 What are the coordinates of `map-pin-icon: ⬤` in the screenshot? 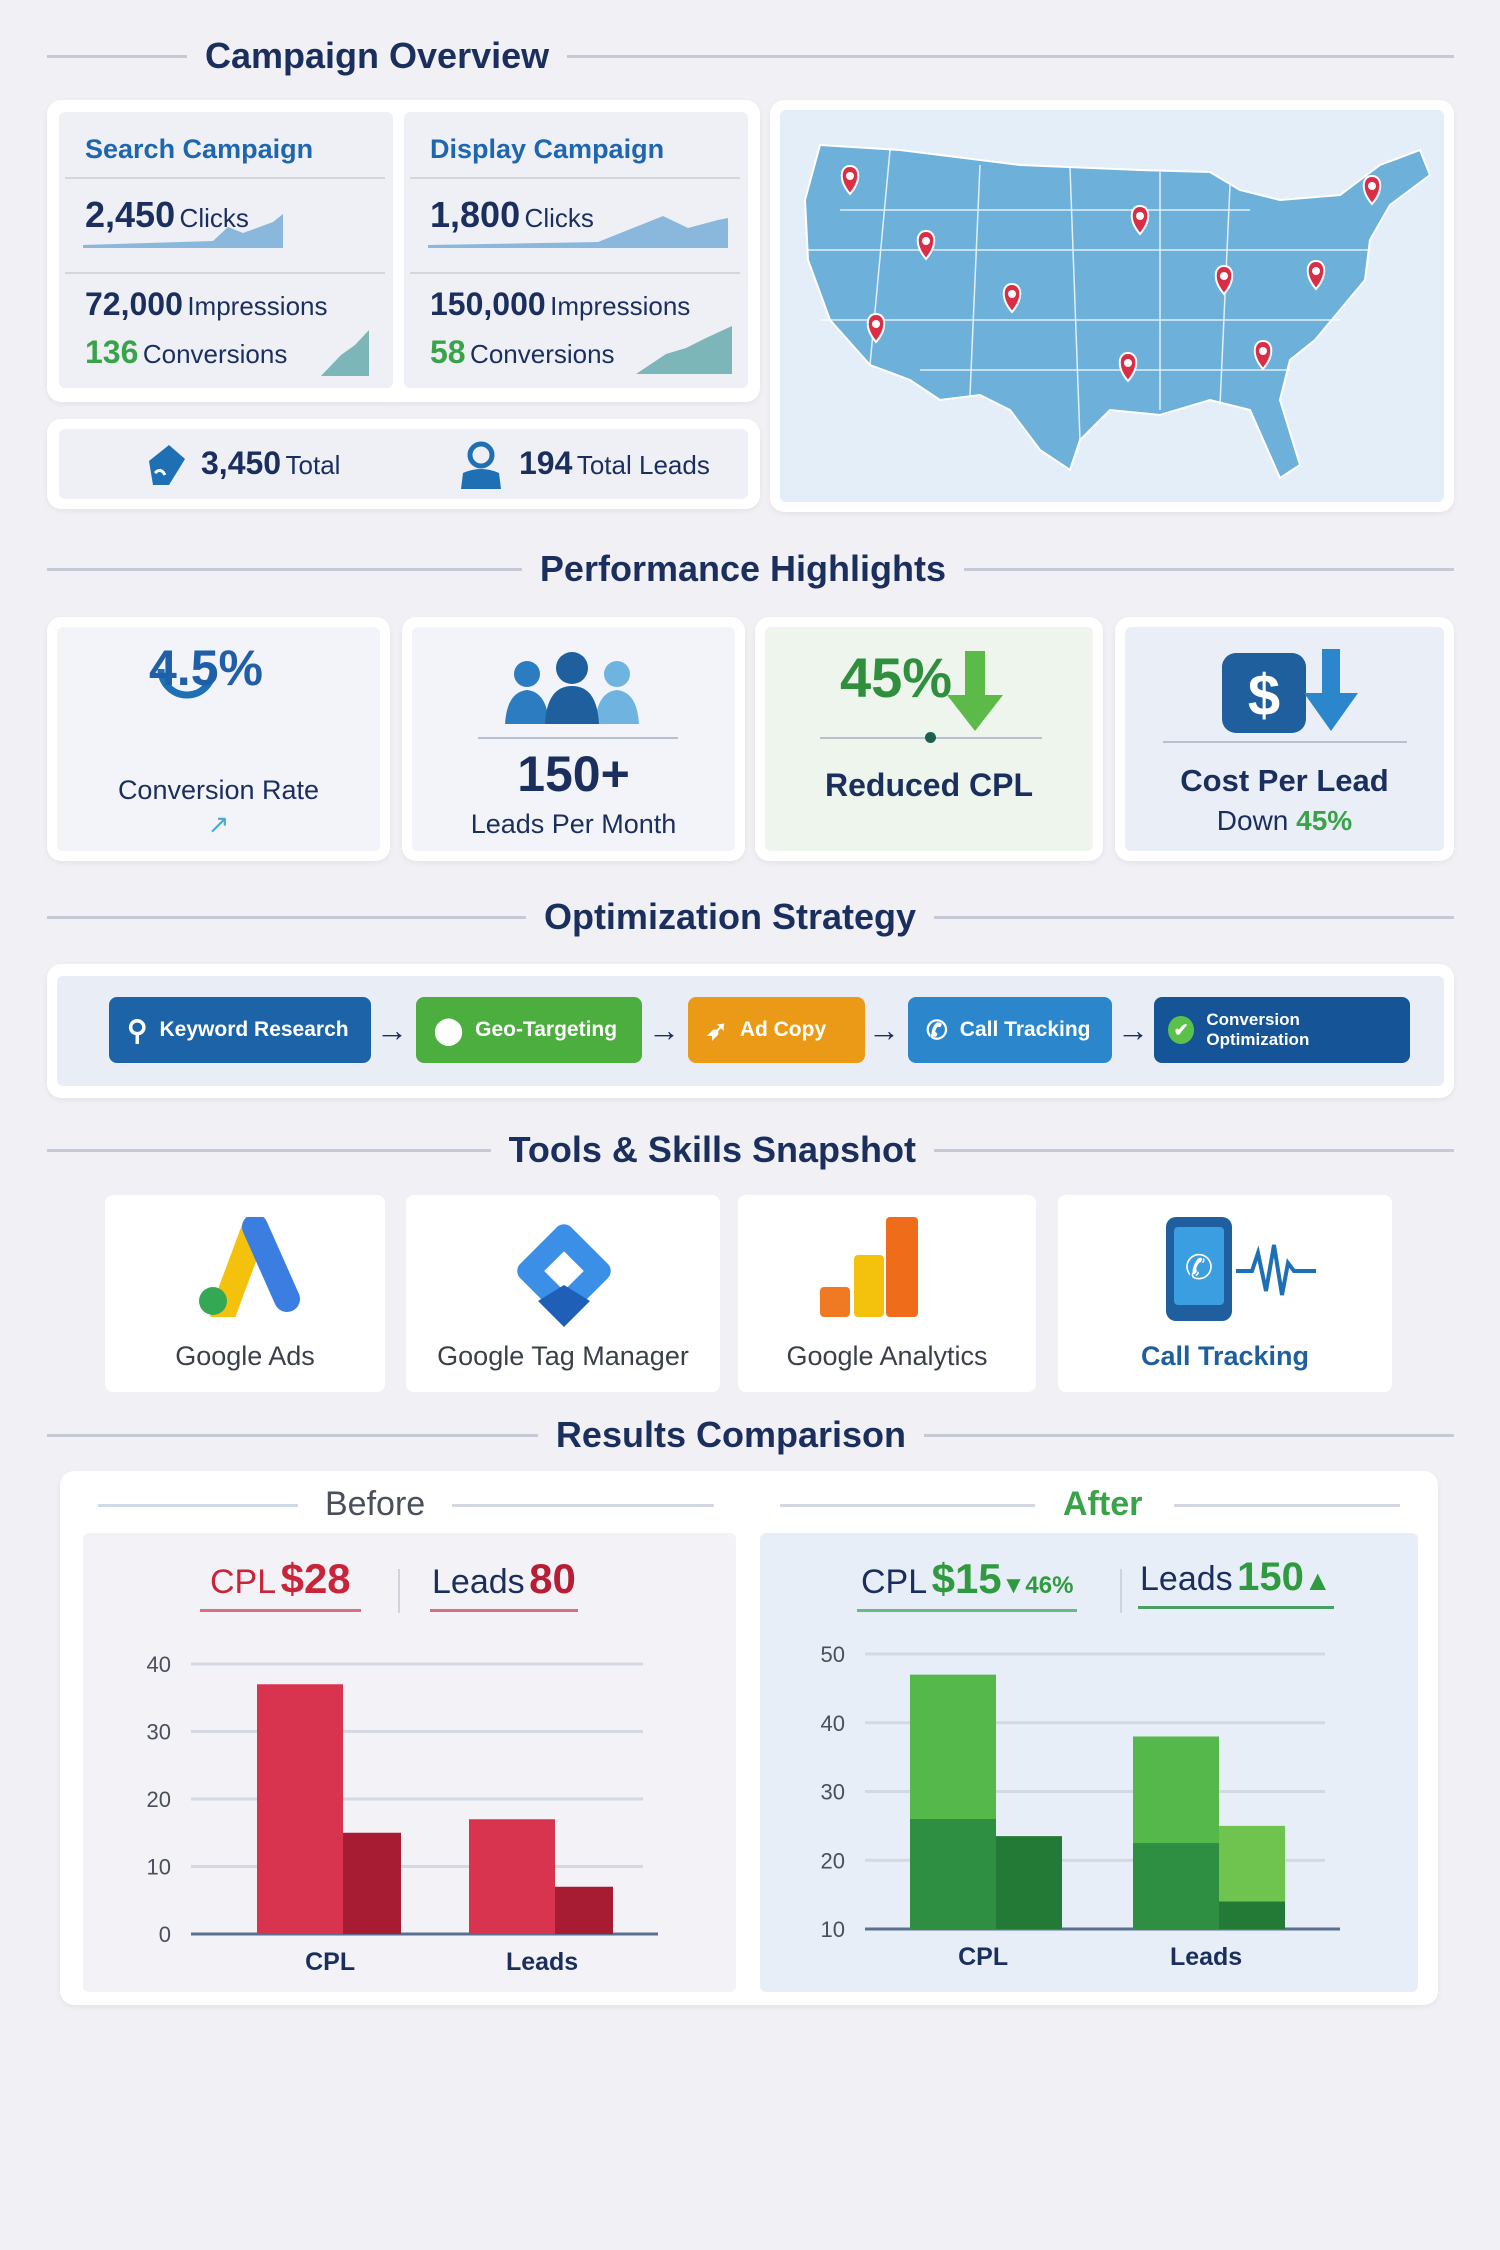 It's located at (449, 1029).